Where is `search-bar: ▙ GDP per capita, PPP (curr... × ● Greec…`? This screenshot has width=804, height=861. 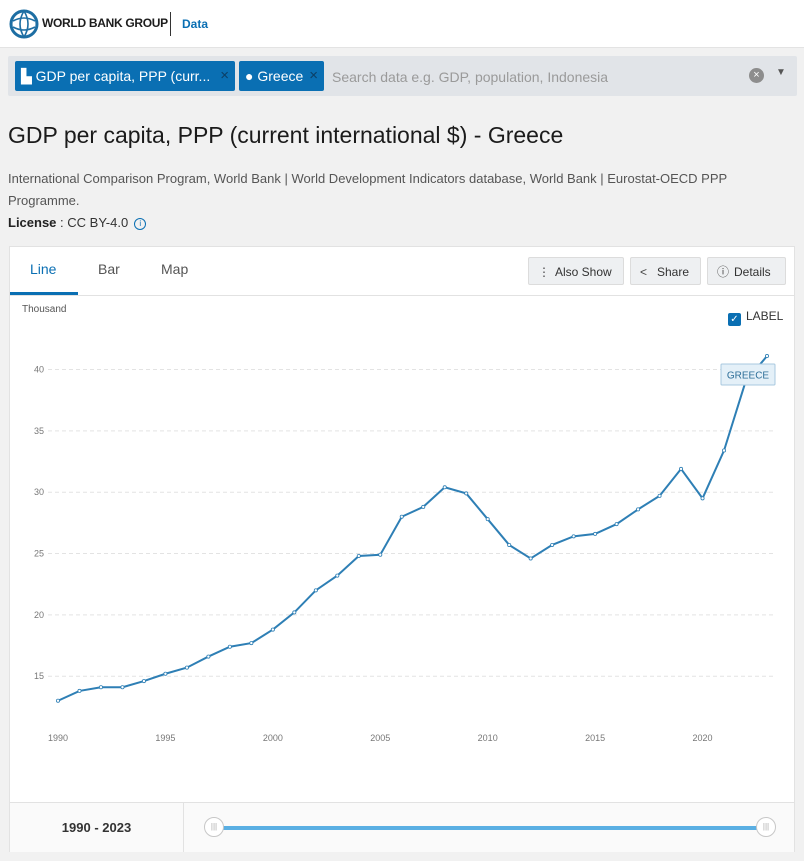 search-bar: ▙ GDP per capita, PPP (curr... × ● Greec… is located at coordinates (402, 76).